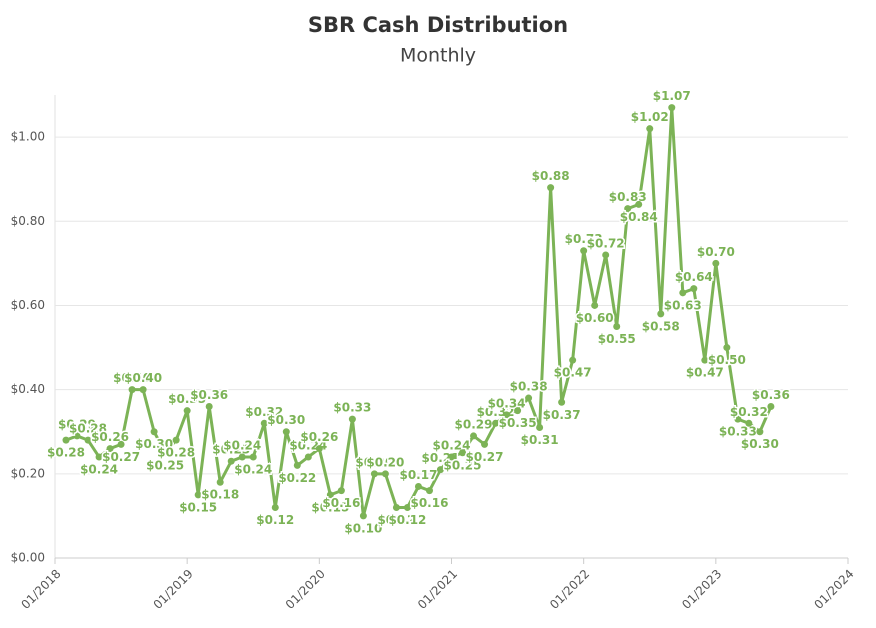 The image size is (876, 628). What do you see at coordinates (661, 326) in the screenshot?
I see `data-label: $0.58` at bounding box center [661, 326].